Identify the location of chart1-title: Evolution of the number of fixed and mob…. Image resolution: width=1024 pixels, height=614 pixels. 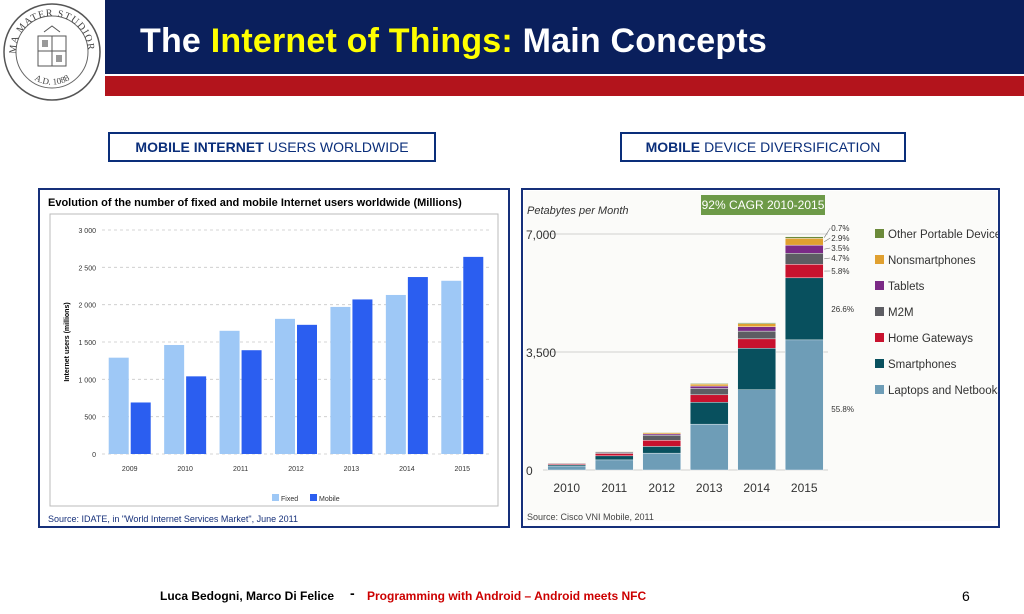
(255, 203).